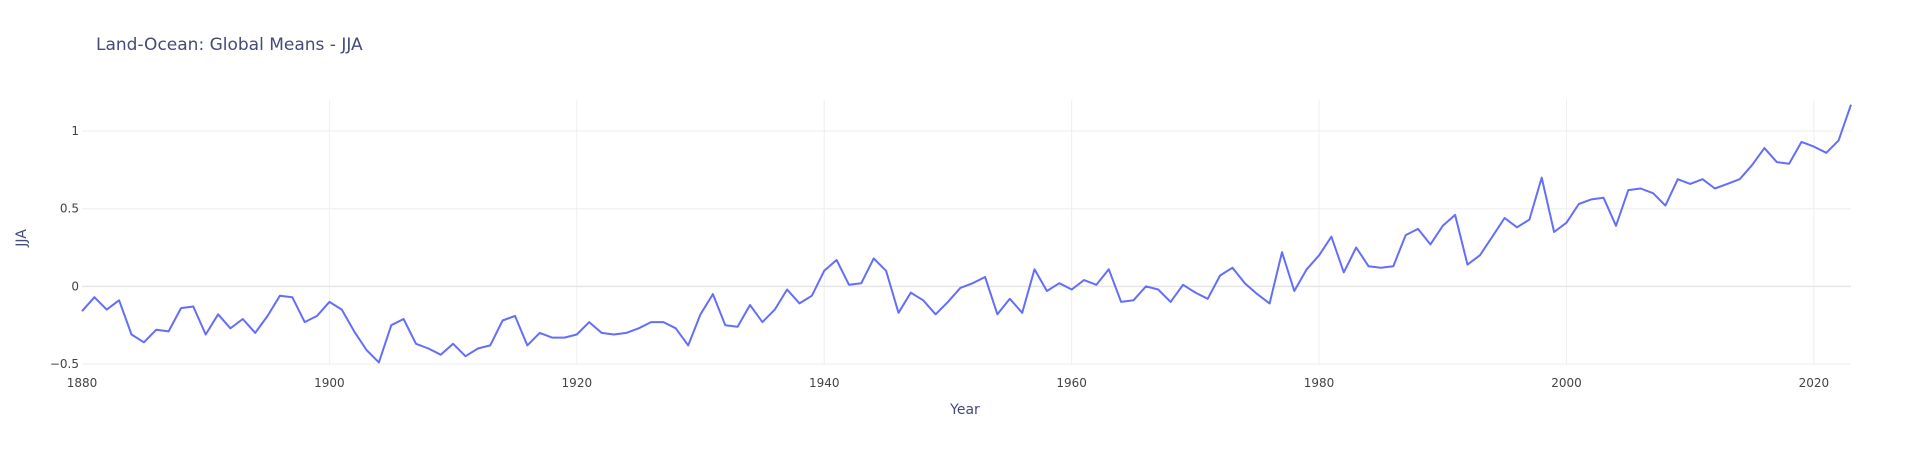  I want to click on x-tick-label: 2020, so click(1814, 383).